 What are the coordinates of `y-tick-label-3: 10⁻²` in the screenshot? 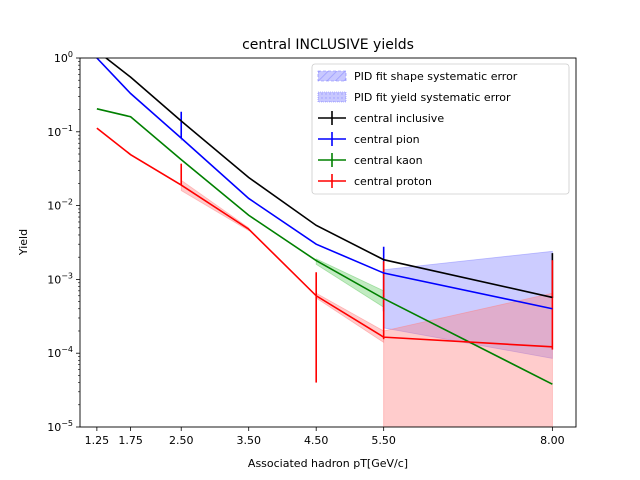 It's located at (60, 205).